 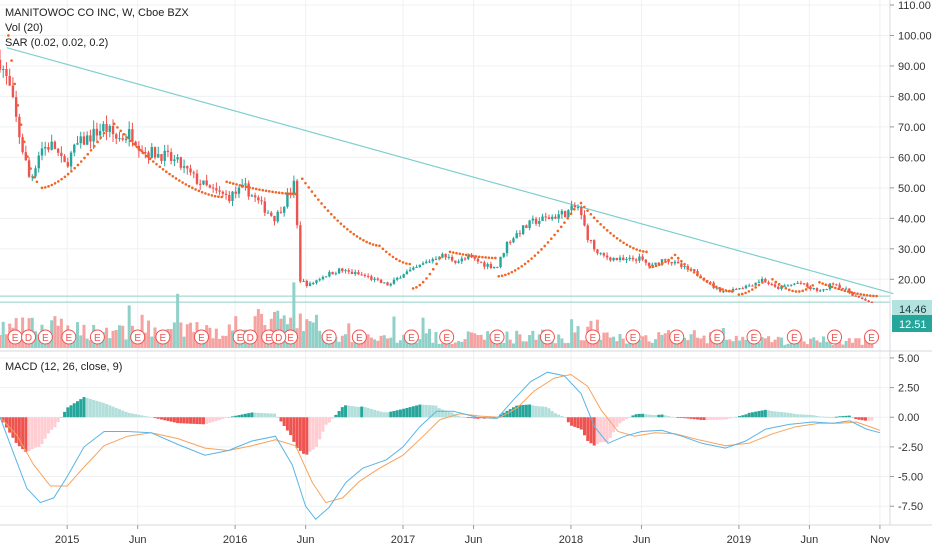 What do you see at coordinates (56, 43) in the screenshot?
I see `sar-indicator-label: SAR (0.02, 0.02, 0.2)` at bounding box center [56, 43].